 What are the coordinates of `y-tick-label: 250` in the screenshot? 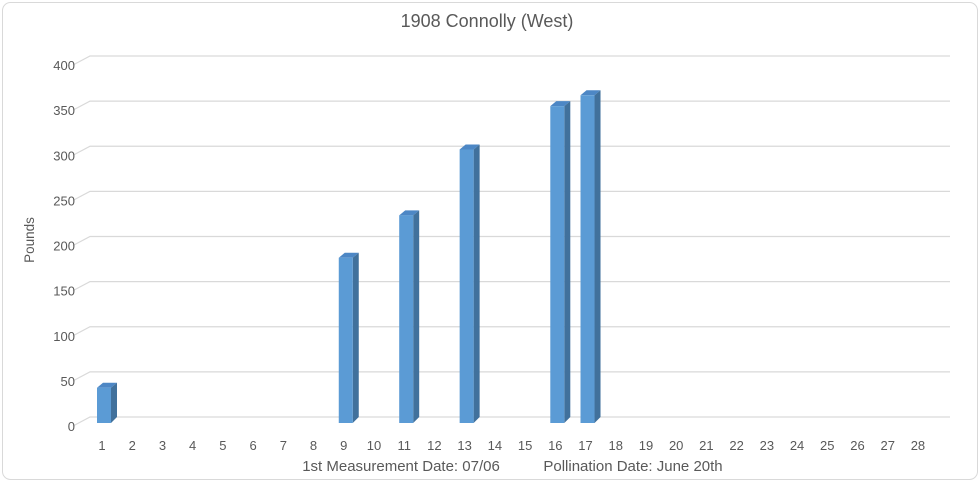 It's located at (64, 200).